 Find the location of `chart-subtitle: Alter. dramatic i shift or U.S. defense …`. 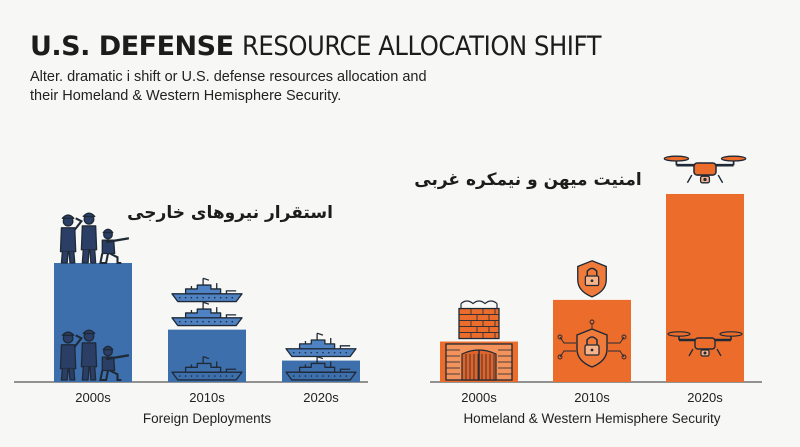

chart-subtitle: Alter. dramatic i shift or U.S. defense … is located at coordinates (228, 86).